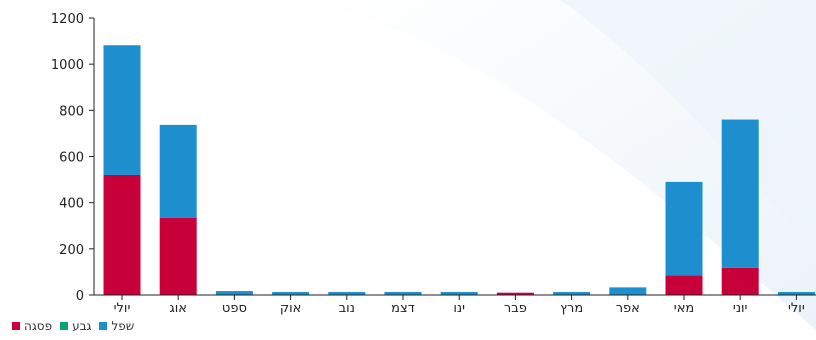 This screenshot has width=816, height=340. Describe the element at coordinates (684, 308) in the screenshot. I see `x-tick-label: מאי` at that location.